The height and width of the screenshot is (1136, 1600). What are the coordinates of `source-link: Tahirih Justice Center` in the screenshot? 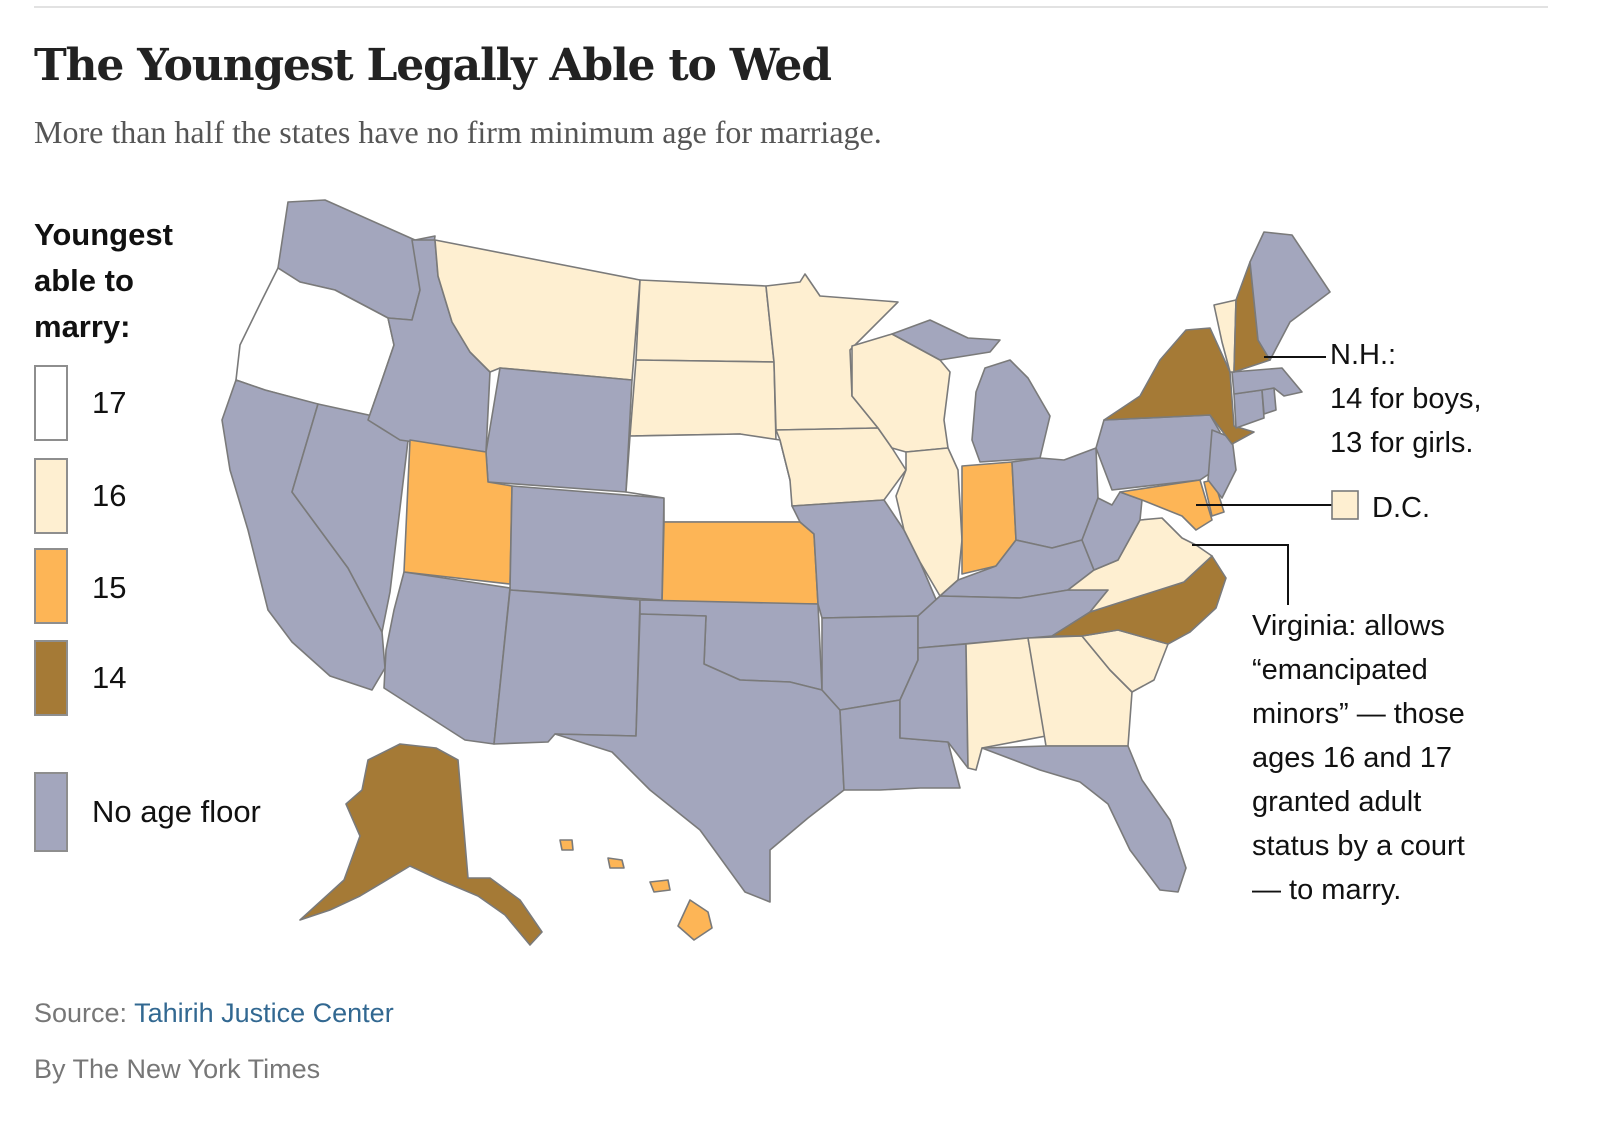 It's located at (264, 1013).